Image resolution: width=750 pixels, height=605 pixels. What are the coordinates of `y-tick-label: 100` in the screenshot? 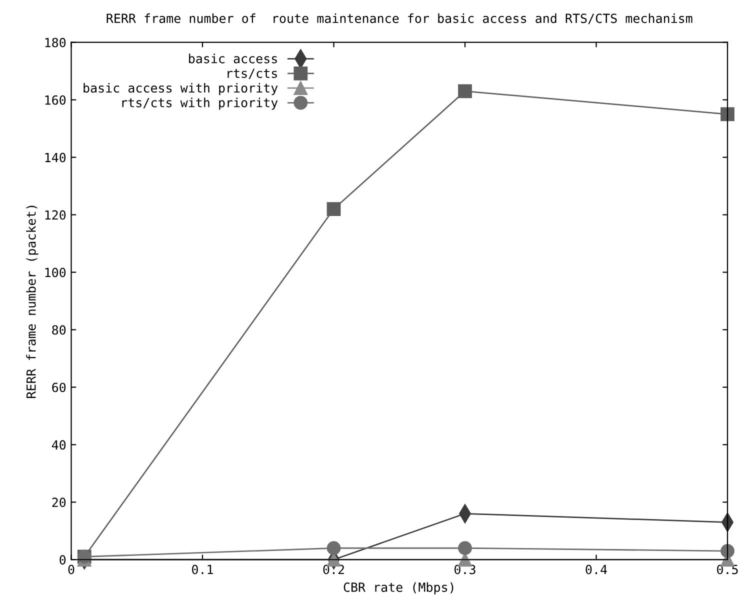 It's located at (55, 273).